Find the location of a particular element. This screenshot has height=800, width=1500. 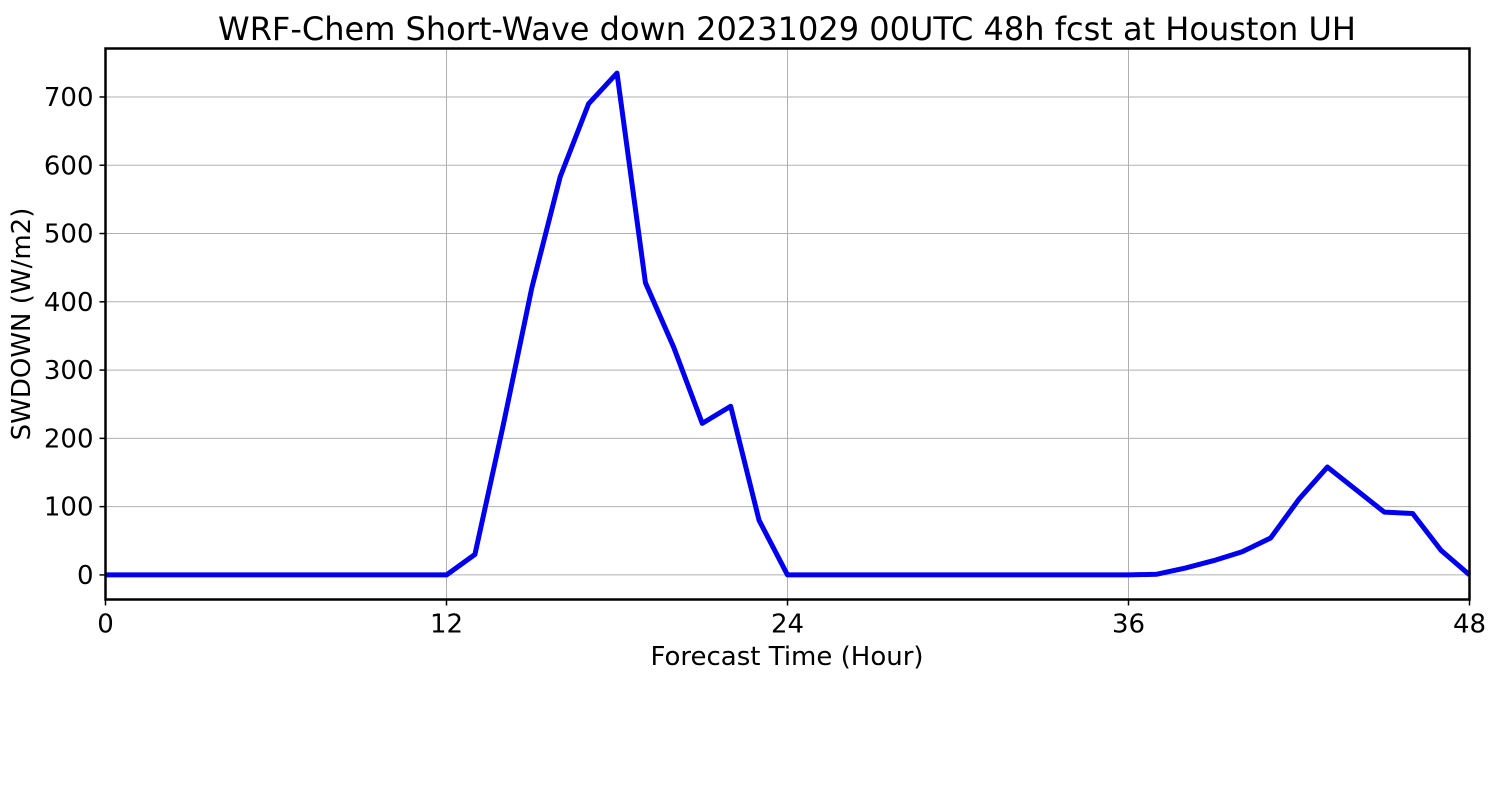

y-tick-label: 300 is located at coordinates (69, 371).